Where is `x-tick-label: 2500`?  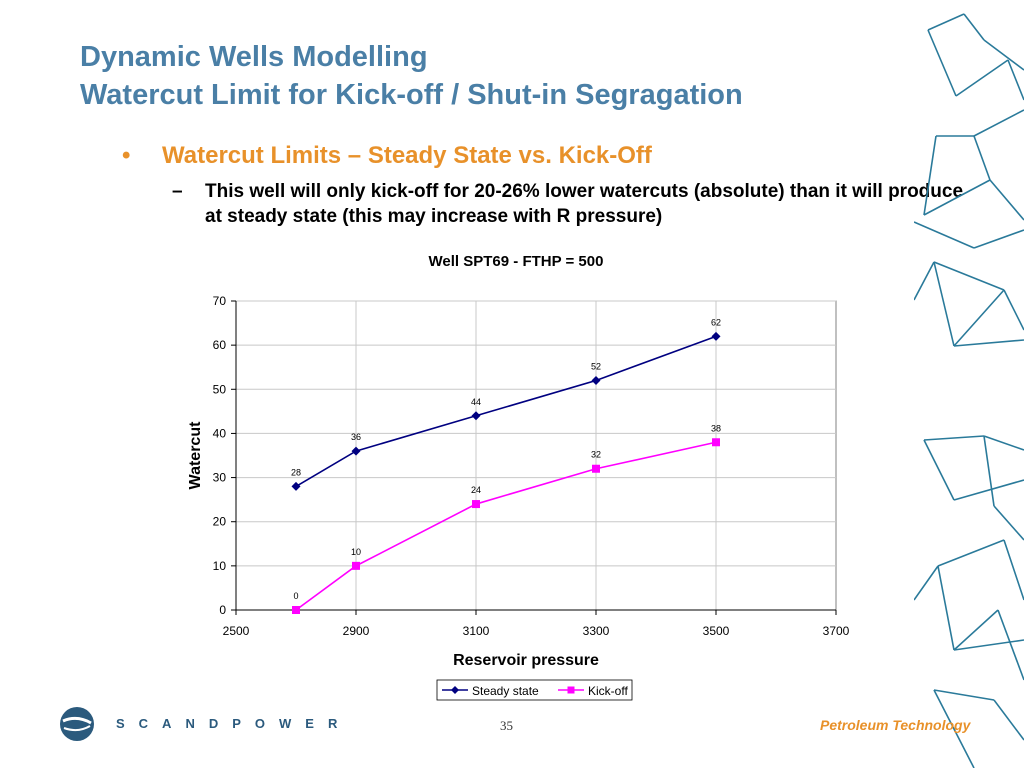 x-tick-label: 2500 is located at coordinates (236, 631).